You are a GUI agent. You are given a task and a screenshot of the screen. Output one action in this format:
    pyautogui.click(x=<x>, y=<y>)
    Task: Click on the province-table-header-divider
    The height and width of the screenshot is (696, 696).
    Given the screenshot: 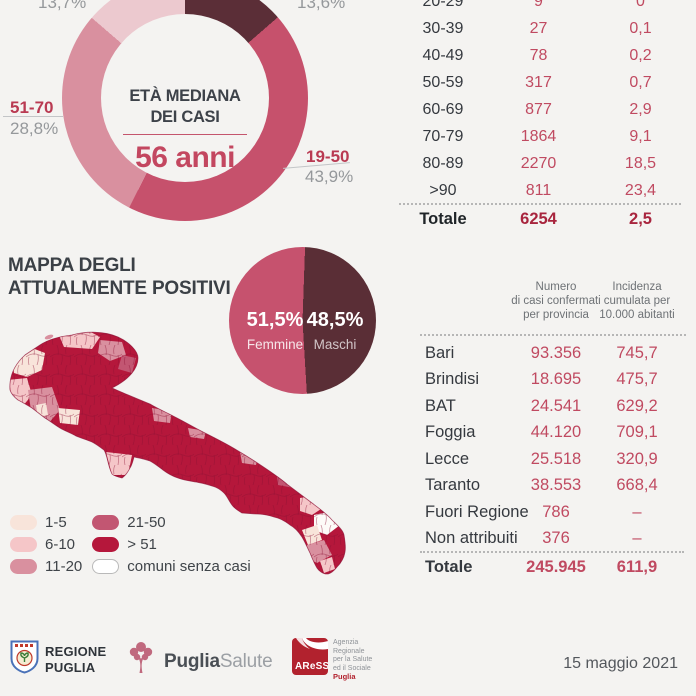 What is the action you would take?
    pyautogui.click(x=553, y=335)
    